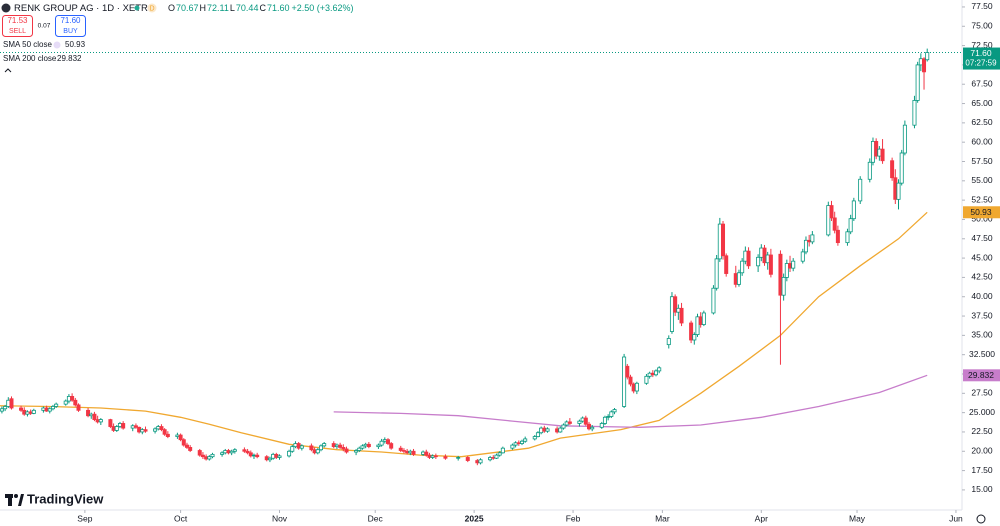 The width and height of the screenshot is (1000, 526). I want to click on ohlc-label: O, so click(171, 8).